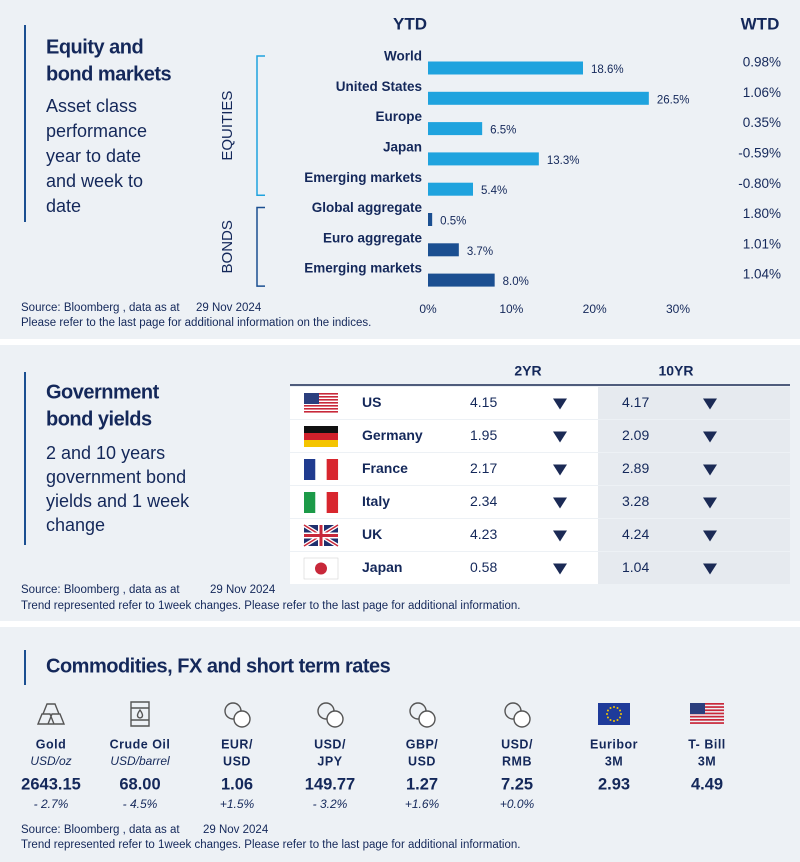  Describe the element at coordinates (330, 744) in the screenshot. I see `item-name: USD/` at that location.